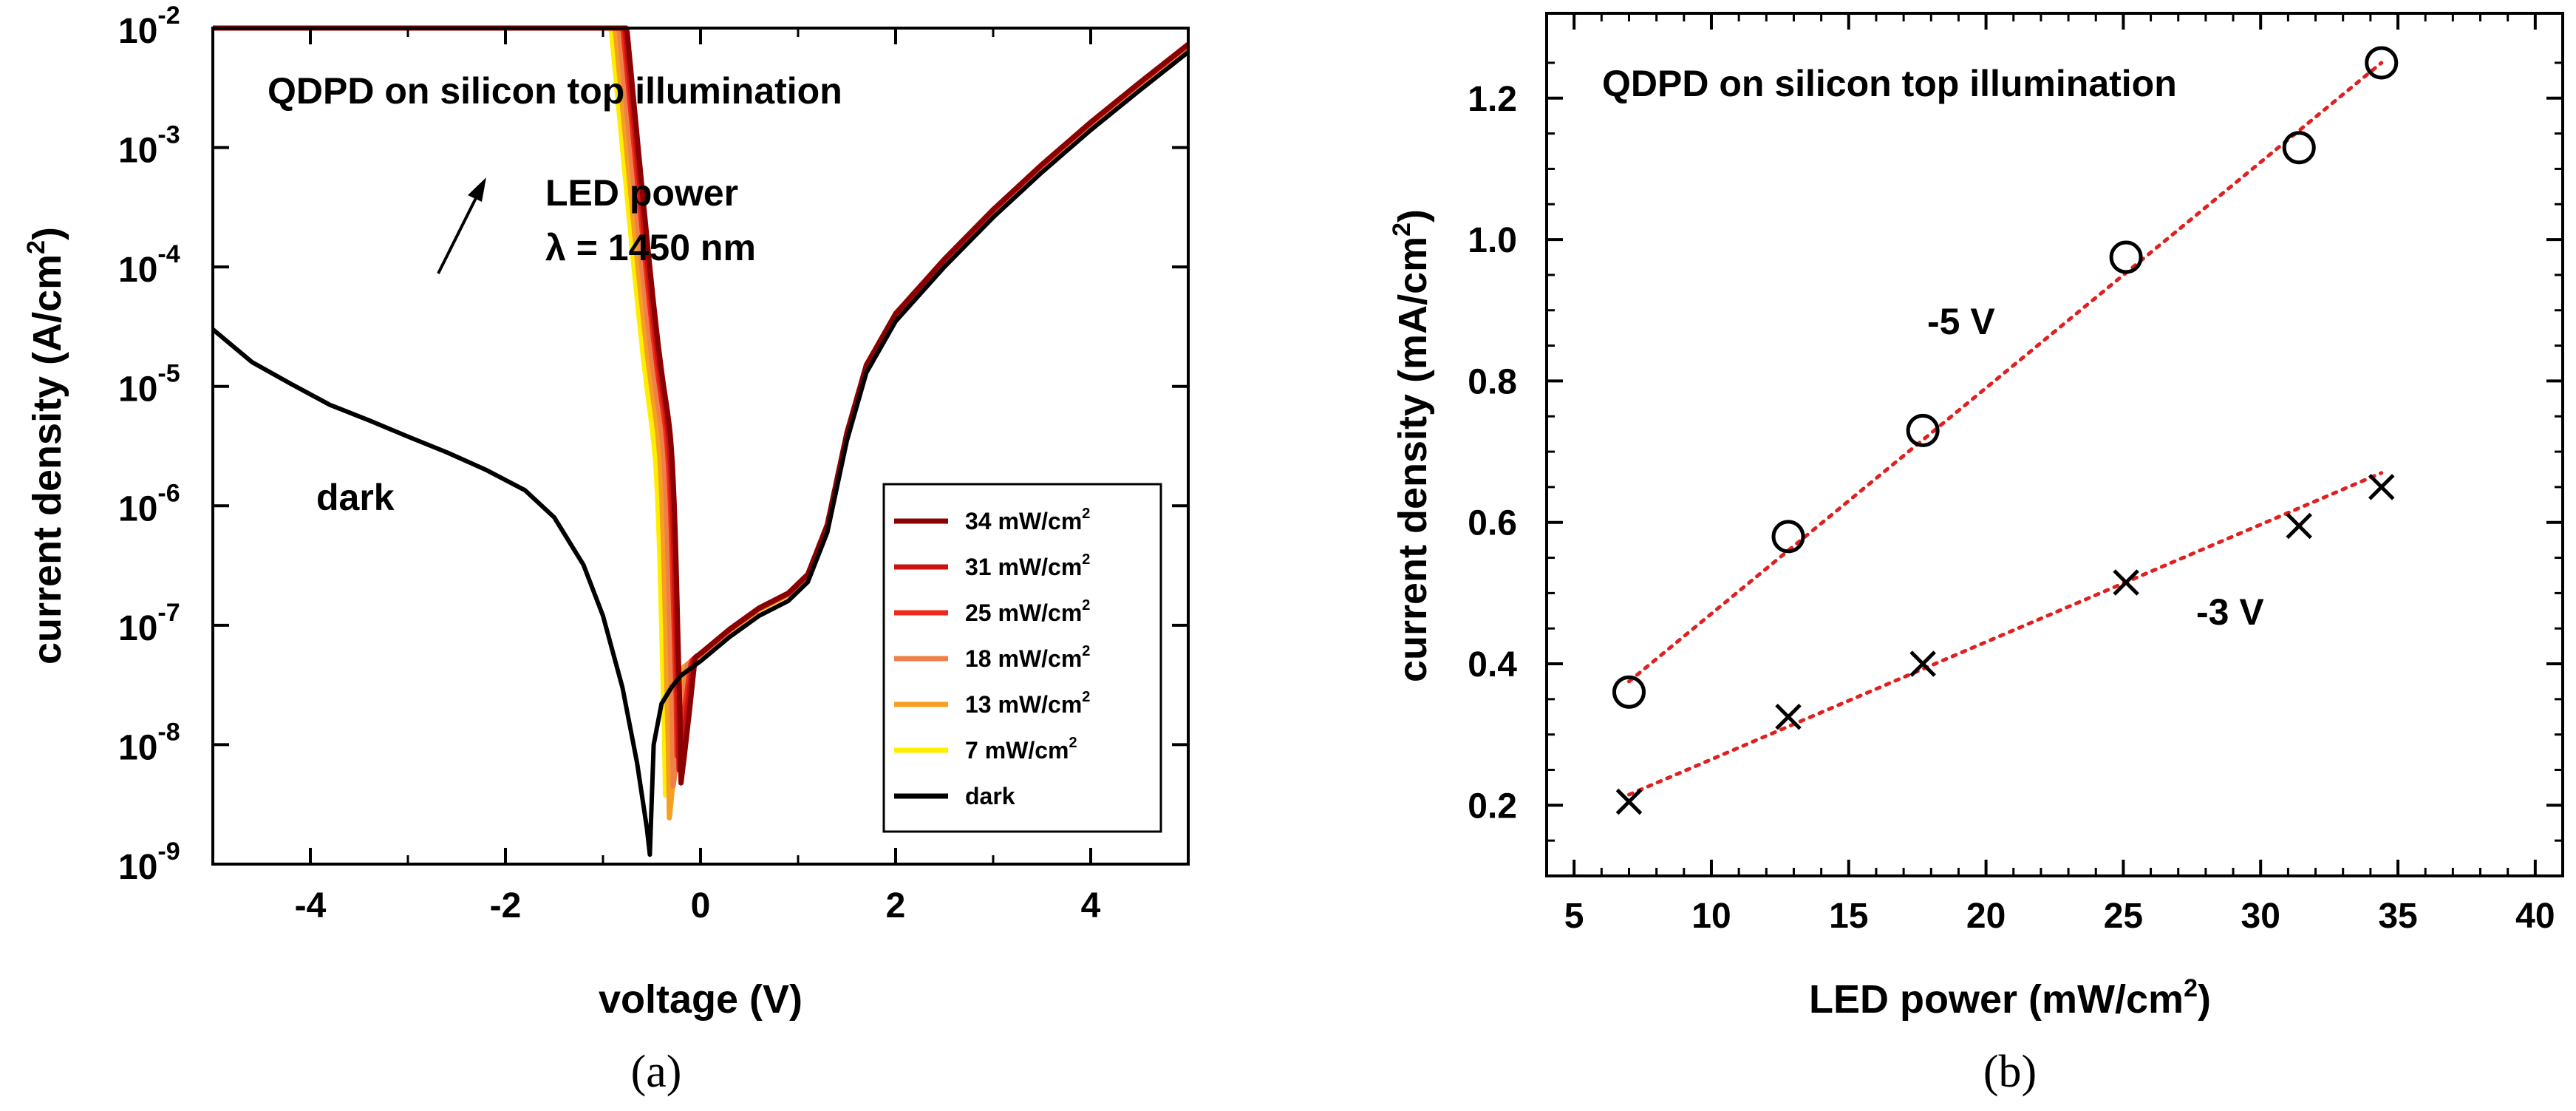  What do you see at coordinates (149, 444) in the screenshot?
I see `panel-a-y-tick-labels: 10-910-810-710-610-510-410-310-2` at bounding box center [149, 444].